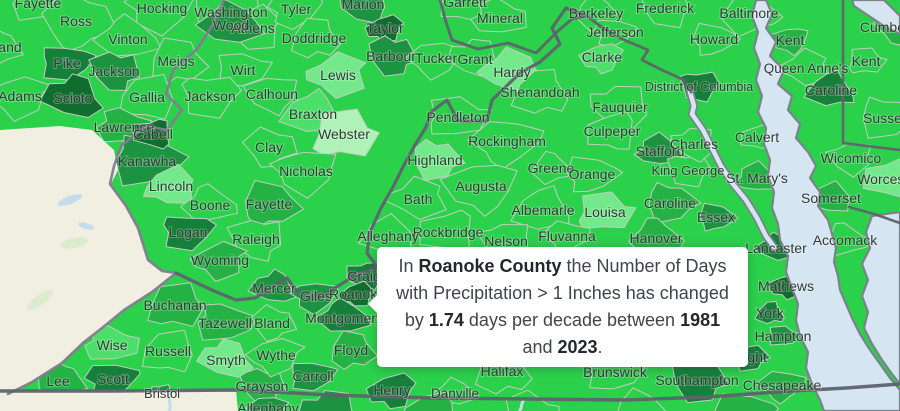 The width and height of the screenshot is (900, 411). I want to click on county-label: Calvert, so click(757, 137).